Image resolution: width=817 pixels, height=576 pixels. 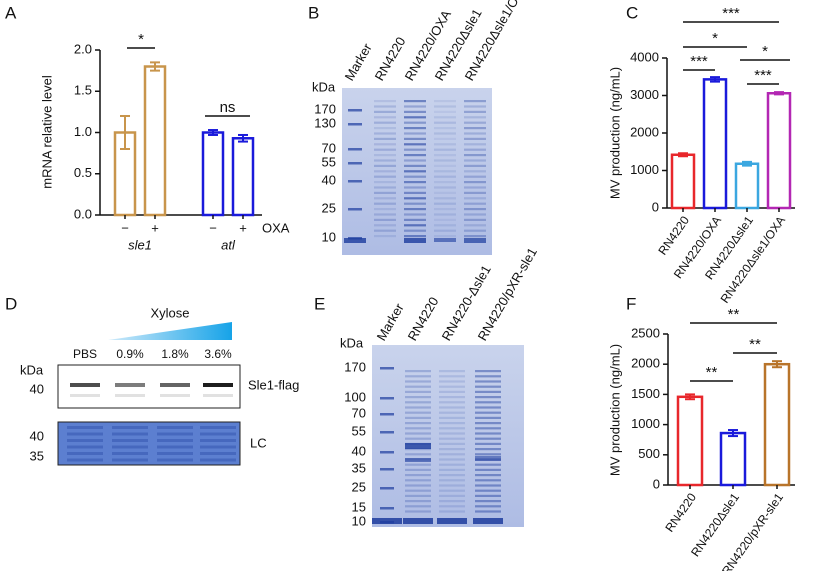 What do you see at coordinates (507, 294) in the screenshot?
I see `lane-label: RN4220/pXR-sle1` at bounding box center [507, 294].